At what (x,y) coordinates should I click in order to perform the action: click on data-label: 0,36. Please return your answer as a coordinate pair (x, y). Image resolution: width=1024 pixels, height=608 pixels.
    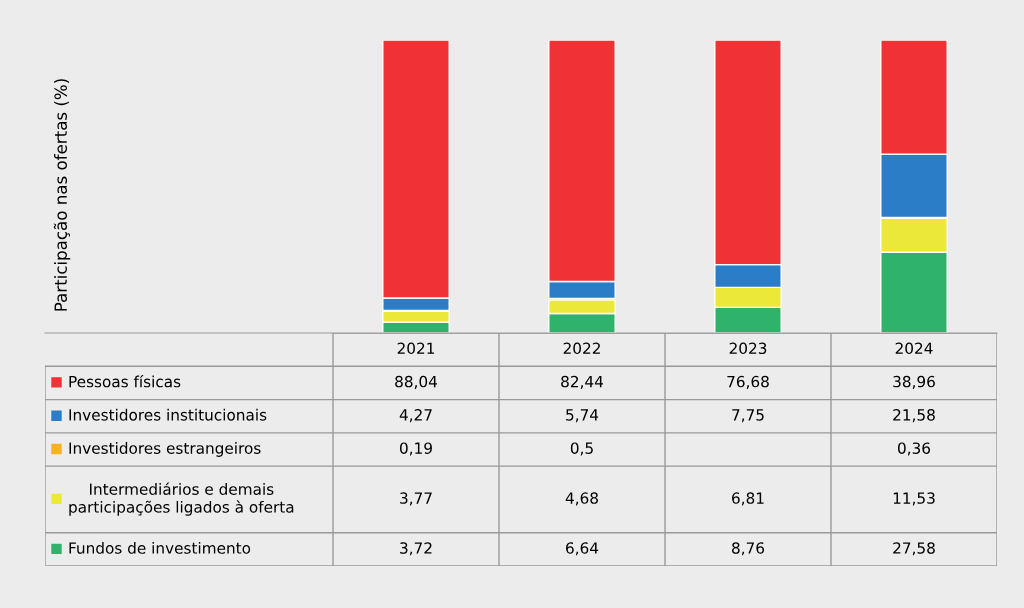
    Looking at the image, I should click on (914, 449).